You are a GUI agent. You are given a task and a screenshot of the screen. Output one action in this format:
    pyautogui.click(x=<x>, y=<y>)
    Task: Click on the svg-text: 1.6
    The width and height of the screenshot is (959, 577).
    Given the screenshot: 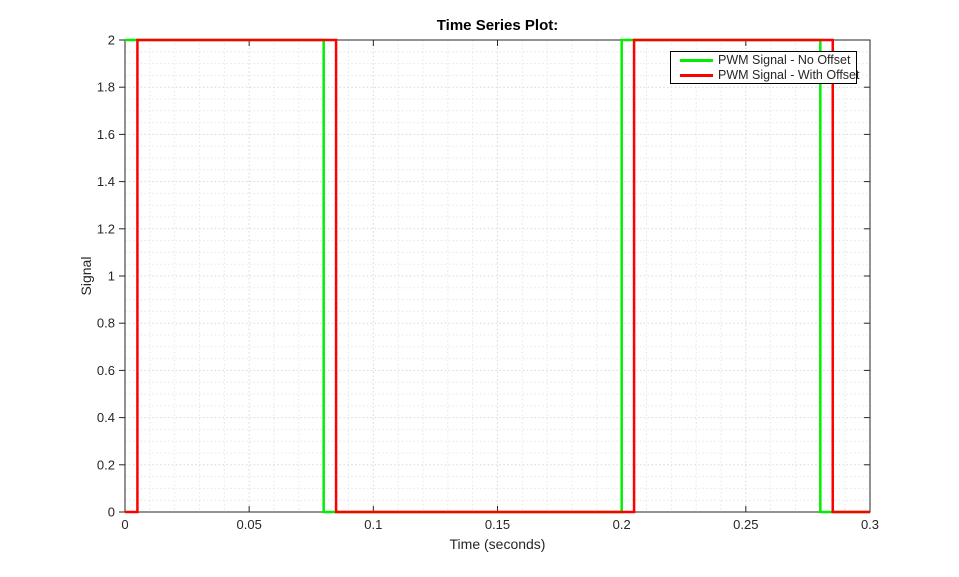 What is the action you would take?
    pyautogui.click(x=106, y=134)
    